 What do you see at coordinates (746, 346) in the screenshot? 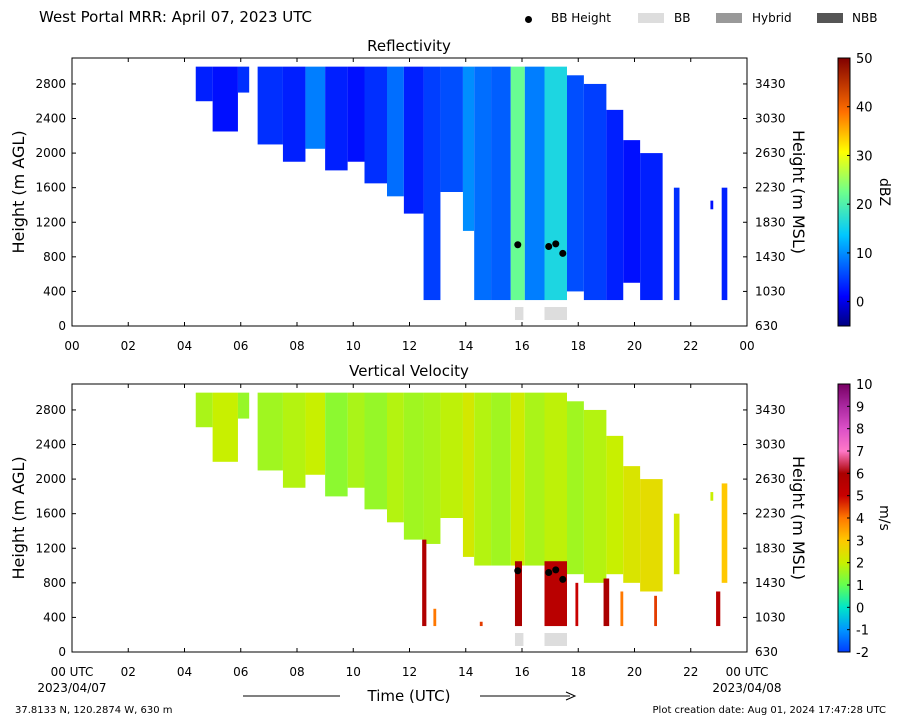
I see `x-tick-label: 00` at bounding box center [746, 346].